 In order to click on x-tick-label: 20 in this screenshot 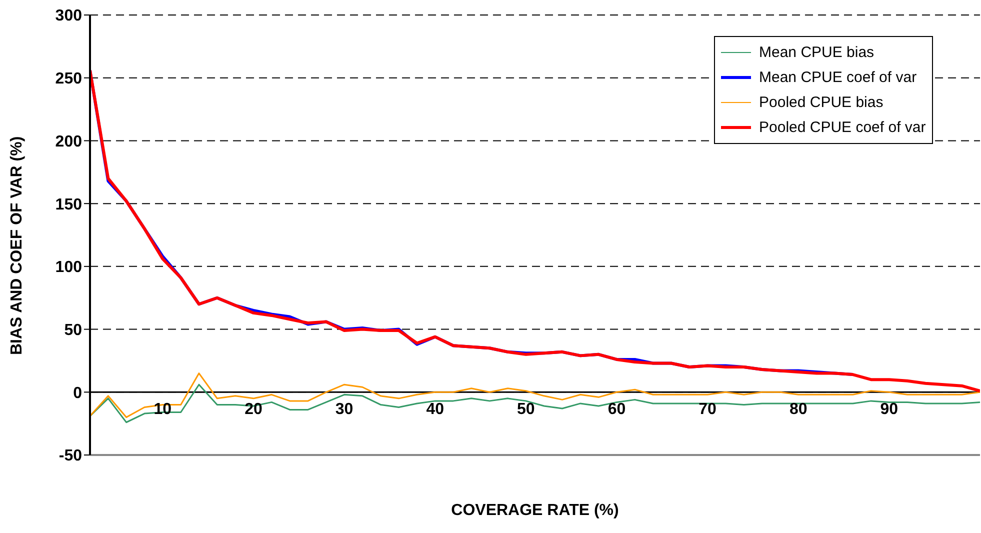, I will do `click(253, 409)`.